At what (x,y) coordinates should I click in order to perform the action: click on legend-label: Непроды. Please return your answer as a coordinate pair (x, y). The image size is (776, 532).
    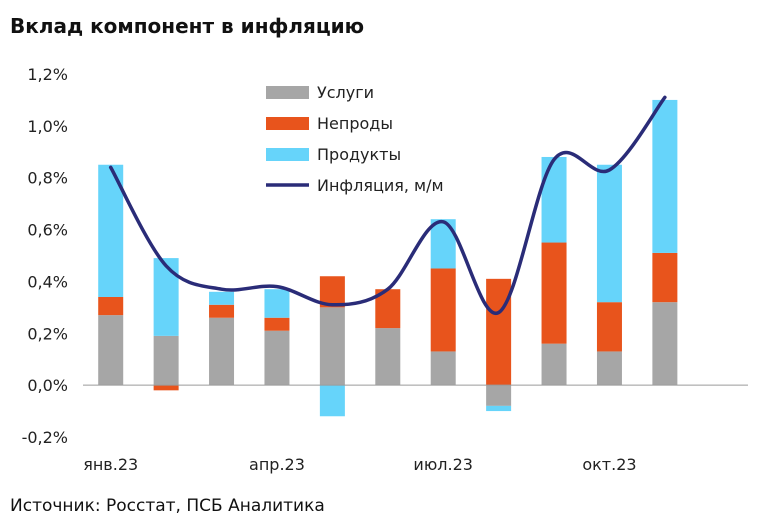
    Looking at the image, I should click on (355, 123).